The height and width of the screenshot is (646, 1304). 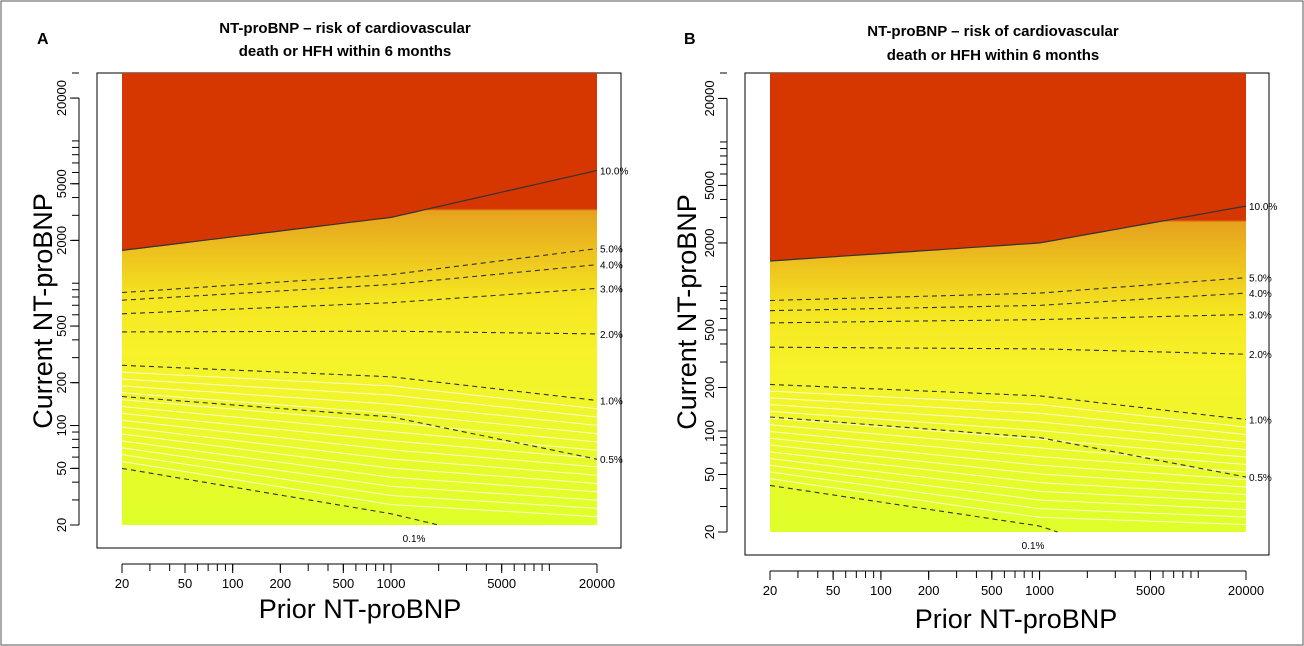 I want to click on x-axis-label-a: Prior NT-proBNP, so click(x=360, y=609).